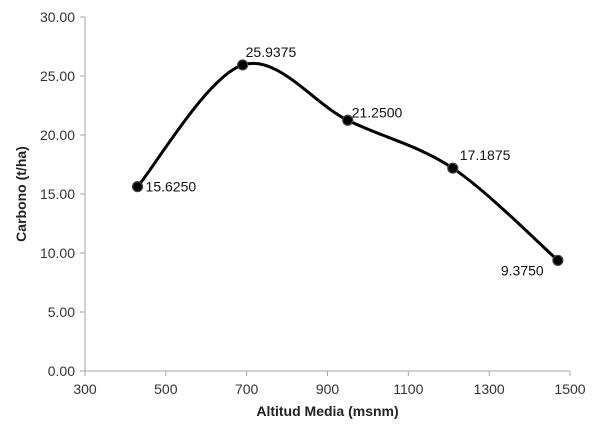  I want to click on x-tick-label: 900, so click(328, 389).